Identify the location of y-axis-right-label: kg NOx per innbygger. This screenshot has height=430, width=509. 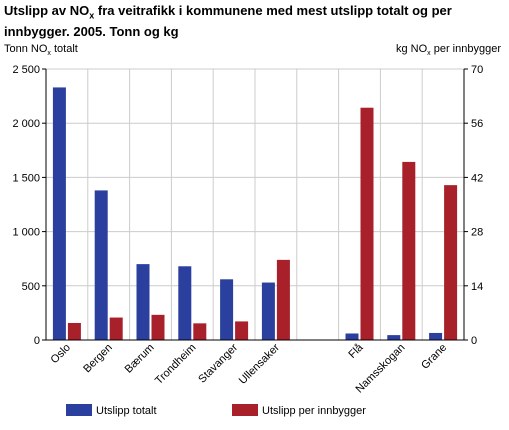
(448, 50).